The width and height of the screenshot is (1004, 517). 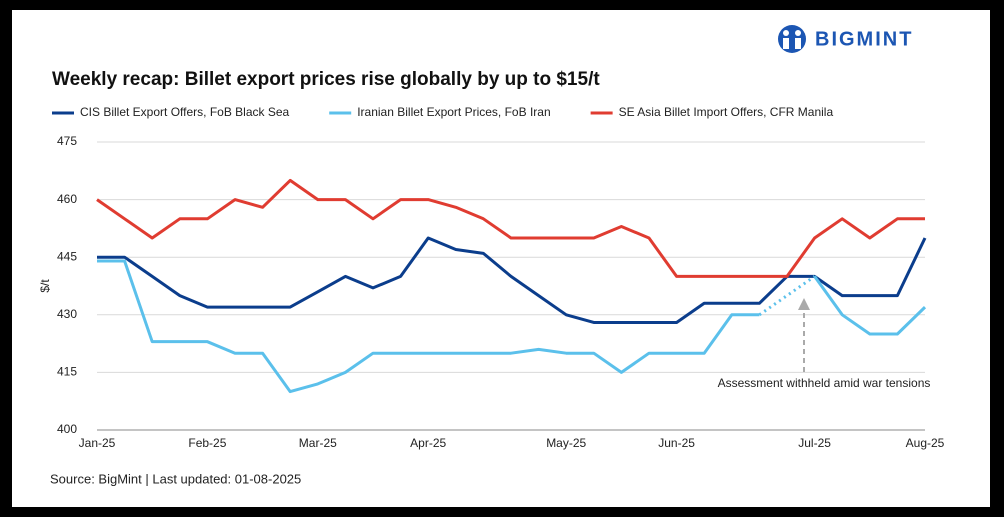 What do you see at coordinates (804, 304) in the screenshot?
I see `annotation-arrowhead` at bounding box center [804, 304].